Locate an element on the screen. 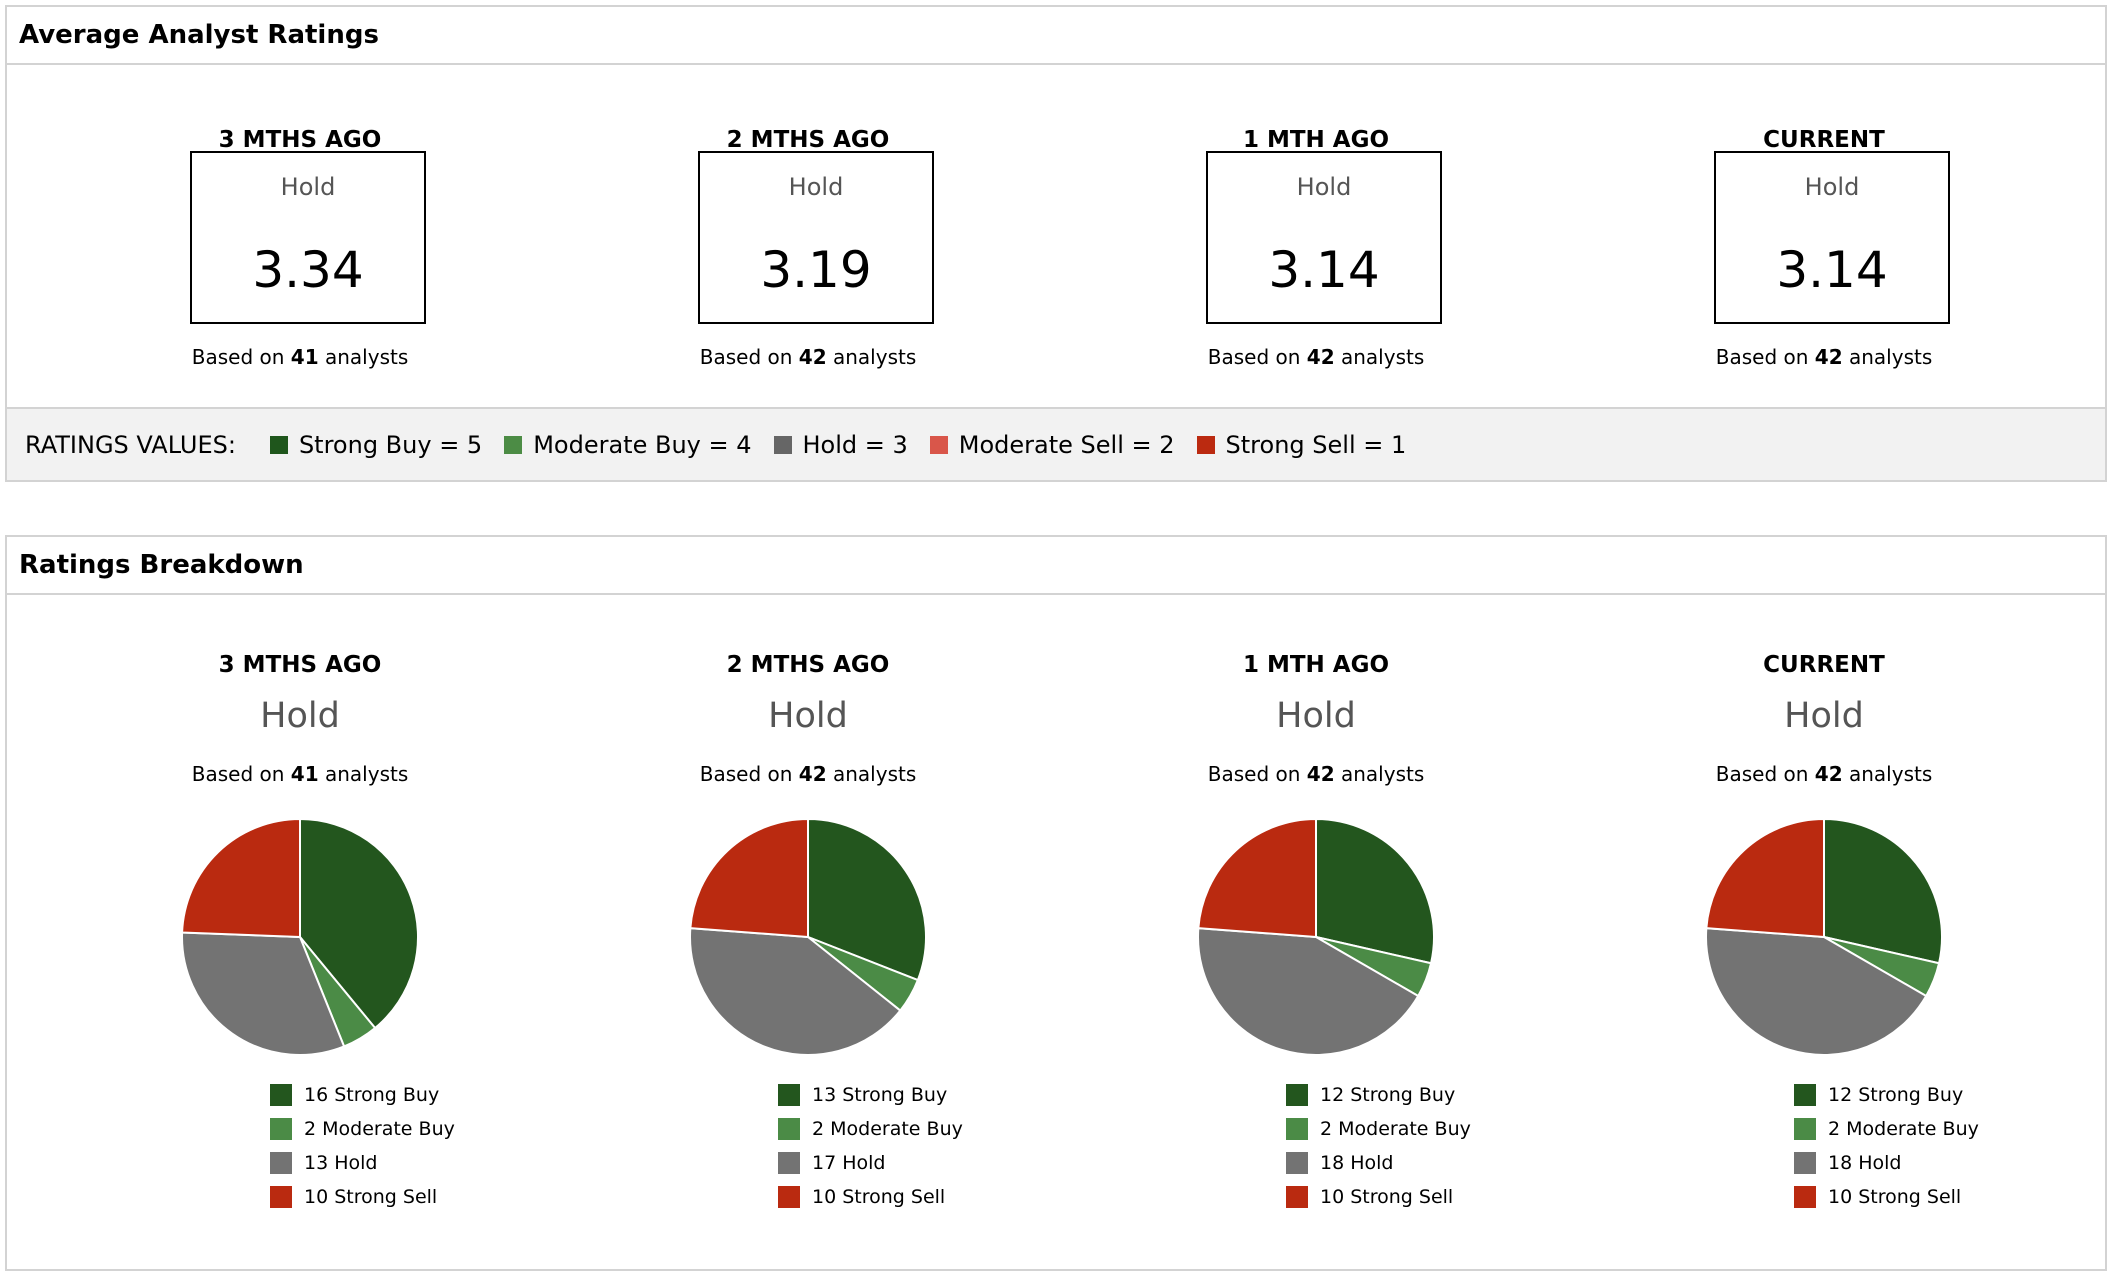  ratings-breakdown-title: Ratings Breakdown is located at coordinates (1056, 566).